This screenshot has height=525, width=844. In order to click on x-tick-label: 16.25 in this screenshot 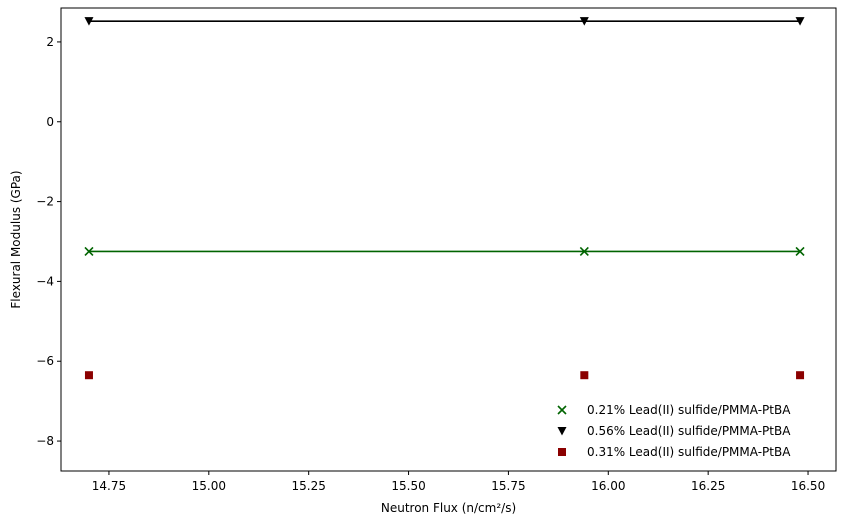, I will do `click(708, 486)`.